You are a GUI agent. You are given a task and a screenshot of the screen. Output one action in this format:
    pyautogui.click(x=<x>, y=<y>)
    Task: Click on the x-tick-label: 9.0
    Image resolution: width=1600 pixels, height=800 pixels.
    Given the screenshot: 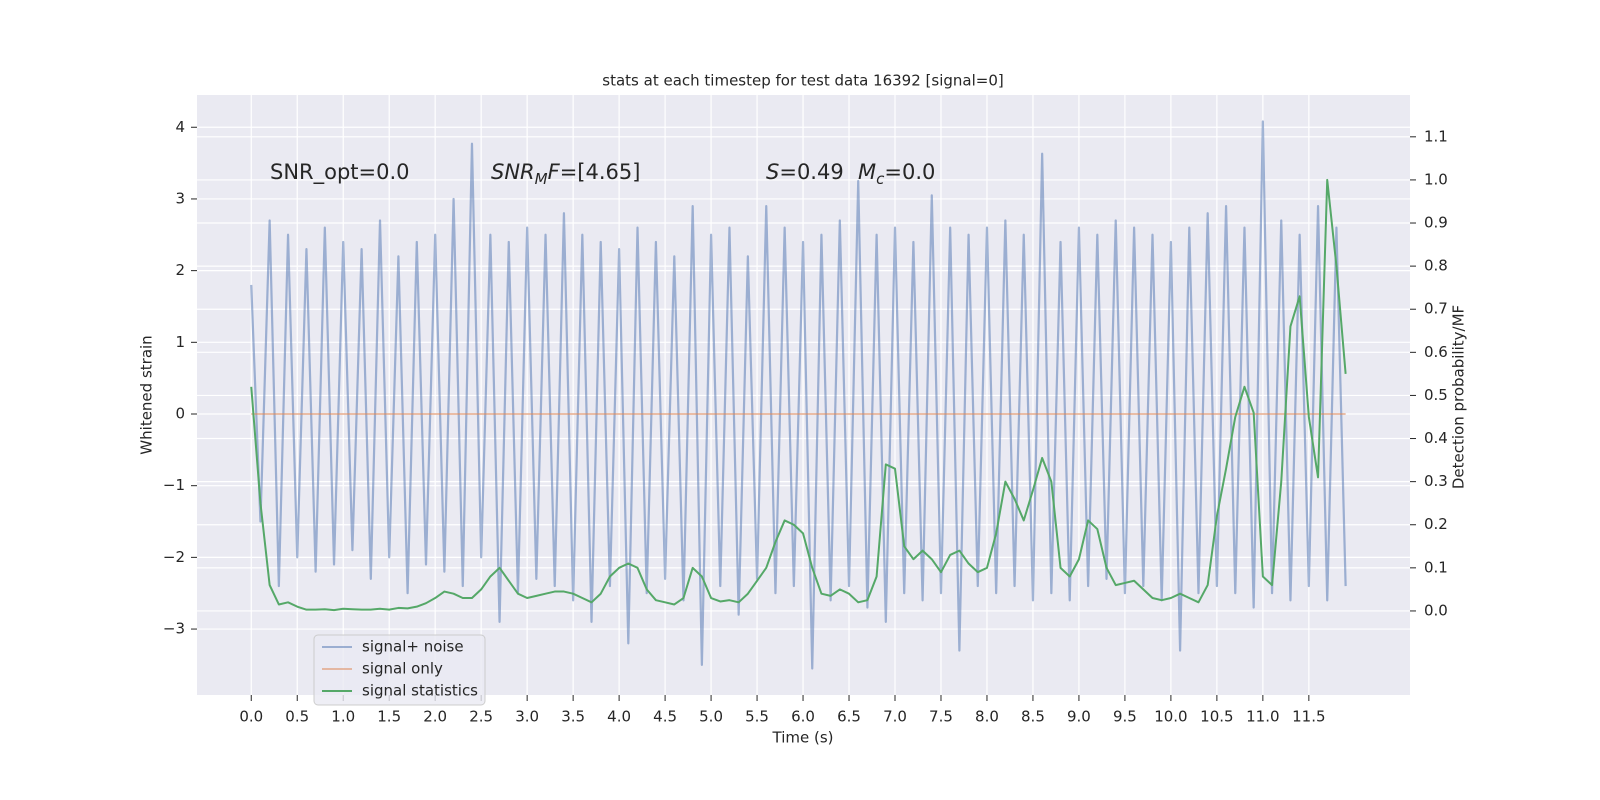 What is the action you would take?
    pyautogui.click(x=1079, y=717)
    